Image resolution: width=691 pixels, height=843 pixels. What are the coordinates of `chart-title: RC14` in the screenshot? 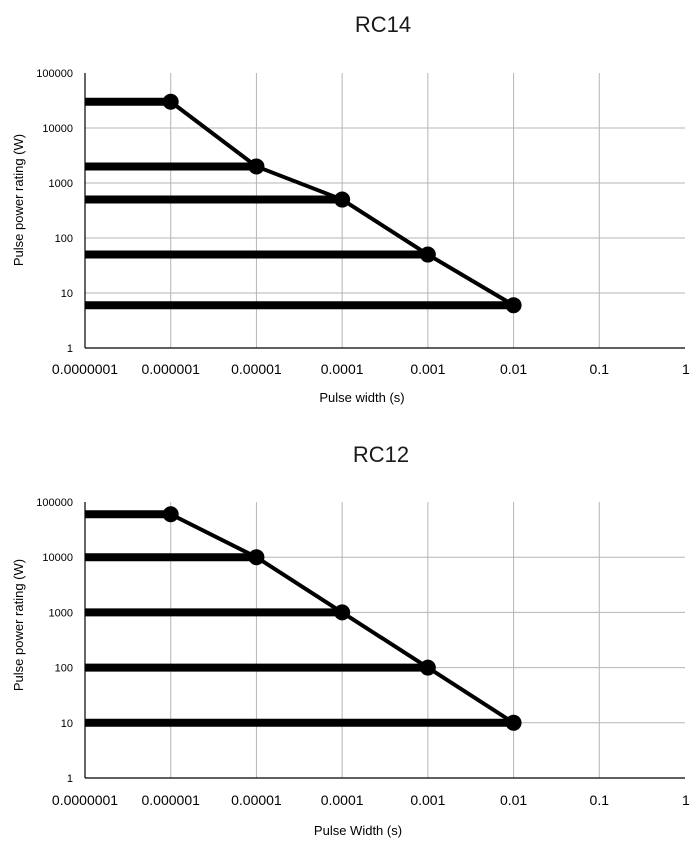 It's located at (383, 24).